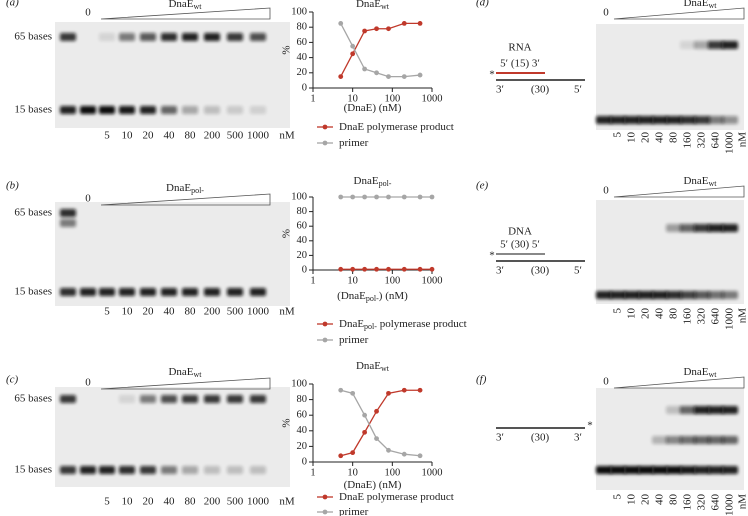 Image resolution: width=748 pixels, height=516 pixels. Describe the element at coordinates (354, 340) in the screenshot. I see `legend-label: primer` at that location.